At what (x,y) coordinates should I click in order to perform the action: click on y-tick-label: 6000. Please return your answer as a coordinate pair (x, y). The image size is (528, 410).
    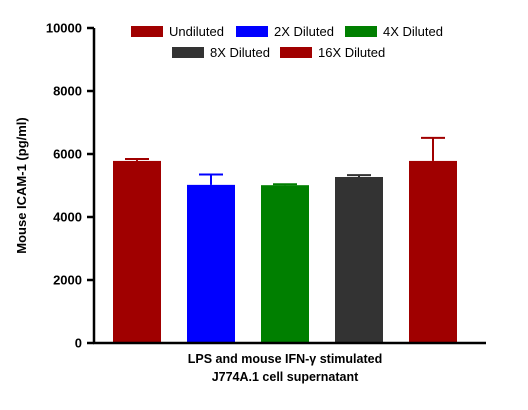
    Looking at the image, I should click on (67, 154).